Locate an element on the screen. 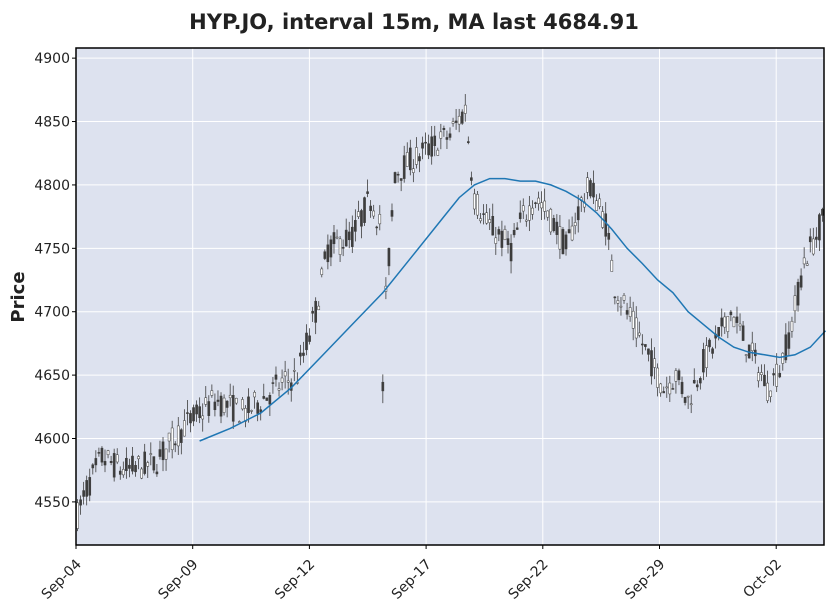 The image size is (835, 609). y-tick-label: 4600 is located at coordinates (52, 440).